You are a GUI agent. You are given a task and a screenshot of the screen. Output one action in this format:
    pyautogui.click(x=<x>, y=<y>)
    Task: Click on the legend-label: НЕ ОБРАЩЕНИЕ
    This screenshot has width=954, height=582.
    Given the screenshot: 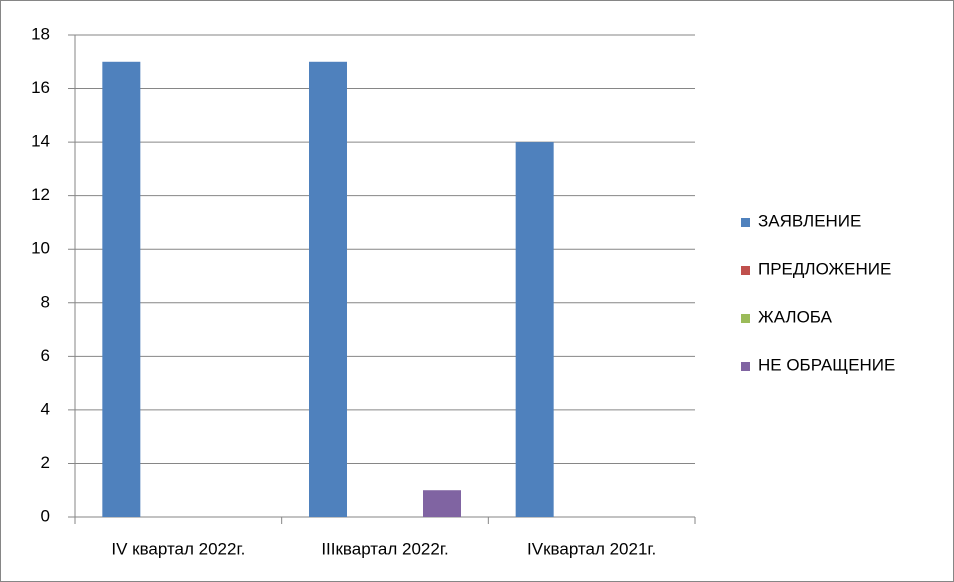 What is the action you would take?
    pyautogui.click(x=826, y=364)
    